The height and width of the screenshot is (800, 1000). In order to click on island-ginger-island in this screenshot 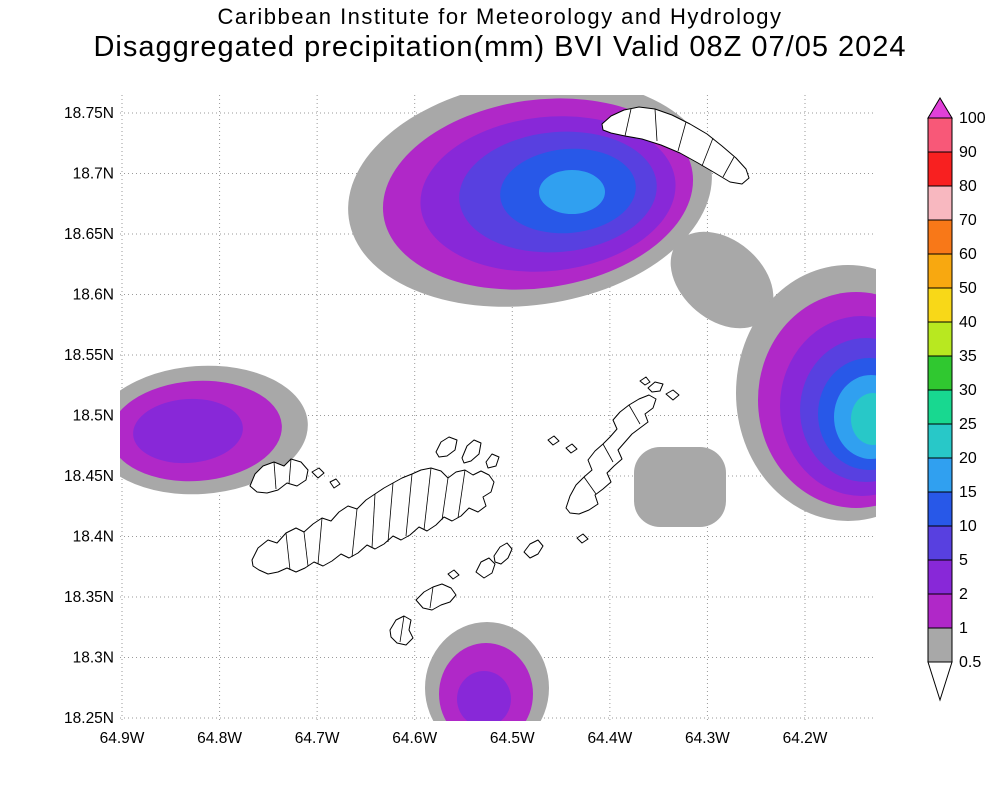, I will do `click(533, 549)`.